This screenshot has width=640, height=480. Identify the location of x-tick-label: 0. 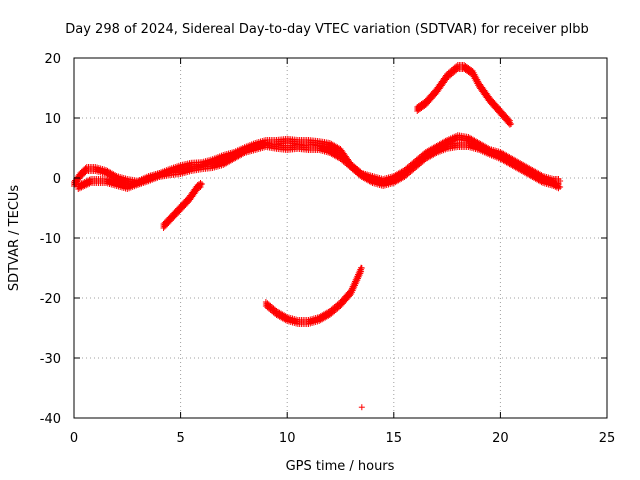
(74, 438).